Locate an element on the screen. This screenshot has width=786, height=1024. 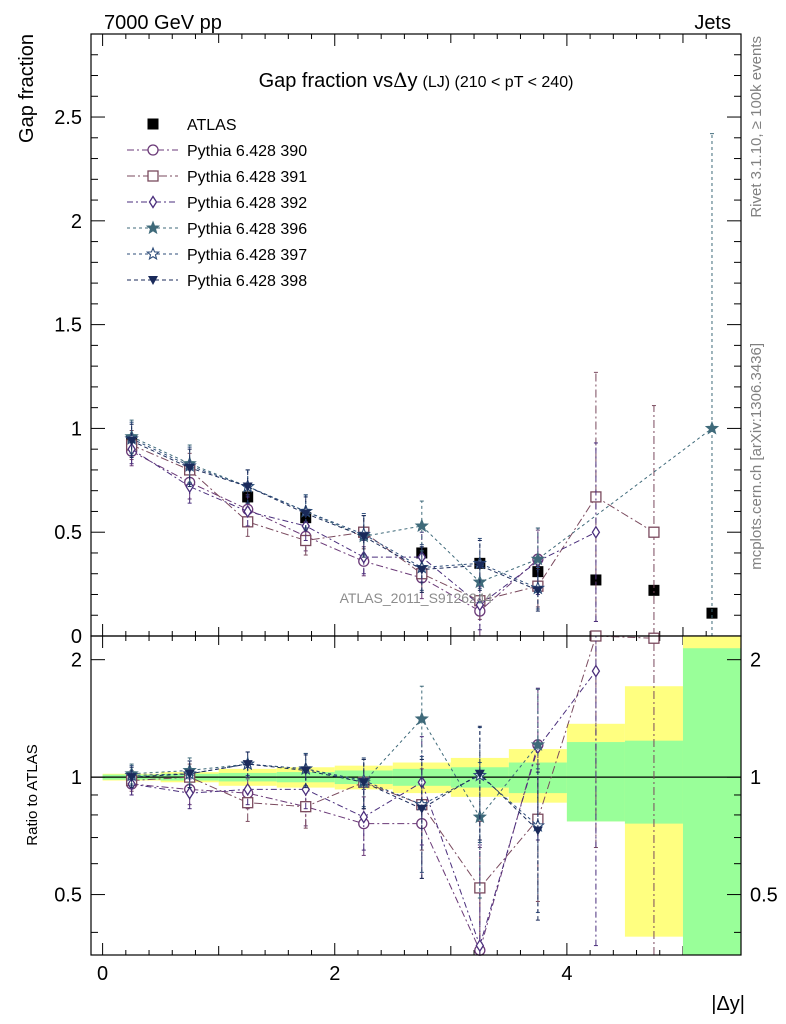
collision-label: 7000 GeV pp is located at coordinates (163, 23).